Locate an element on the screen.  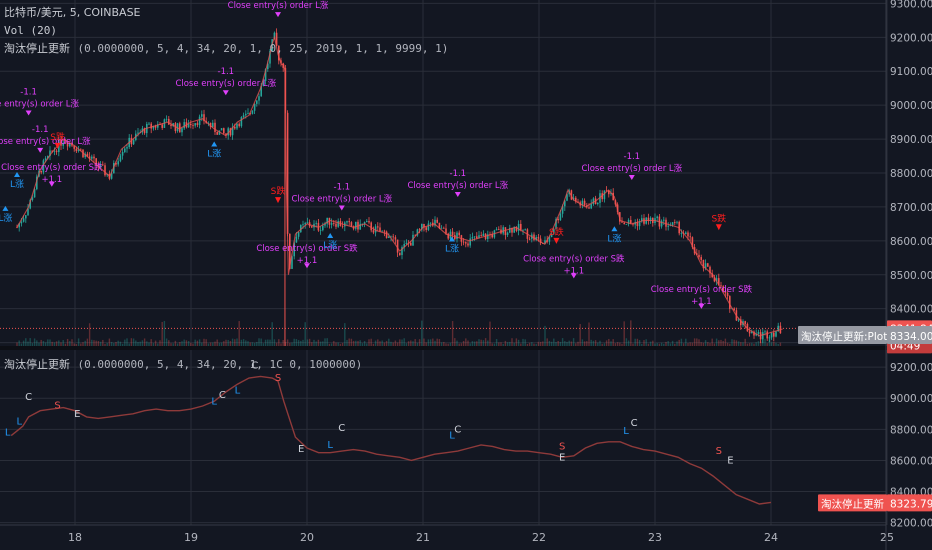
sell-arrow is located at coordinates (718, 227).